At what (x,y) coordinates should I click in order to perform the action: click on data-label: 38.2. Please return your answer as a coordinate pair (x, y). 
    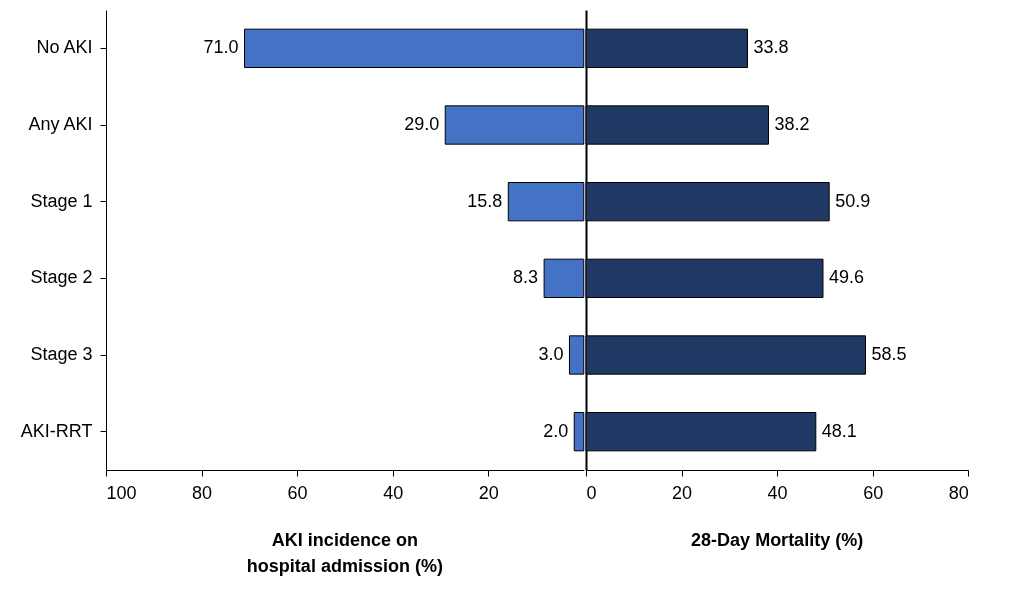
    Looking at the image, I should click on (792, 124).